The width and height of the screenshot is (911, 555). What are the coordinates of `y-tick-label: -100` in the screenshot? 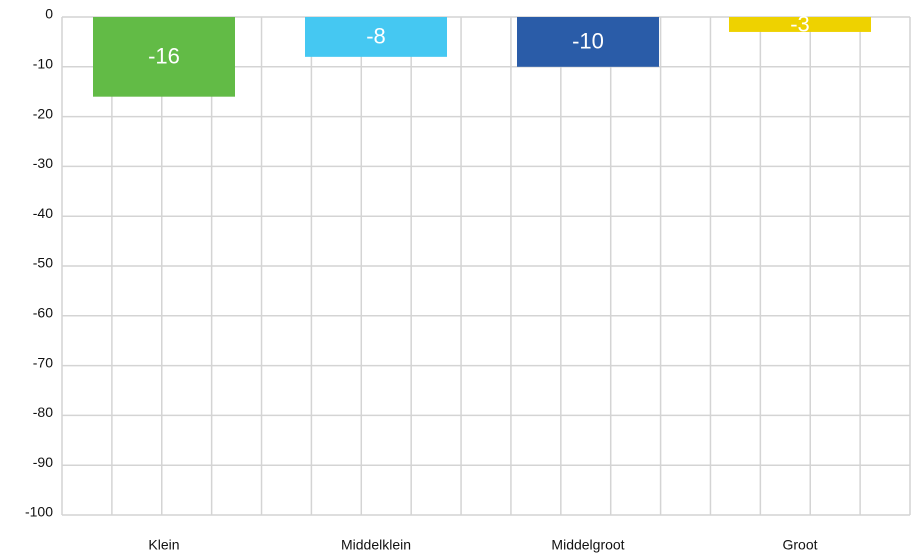 It's located at (39, 512).